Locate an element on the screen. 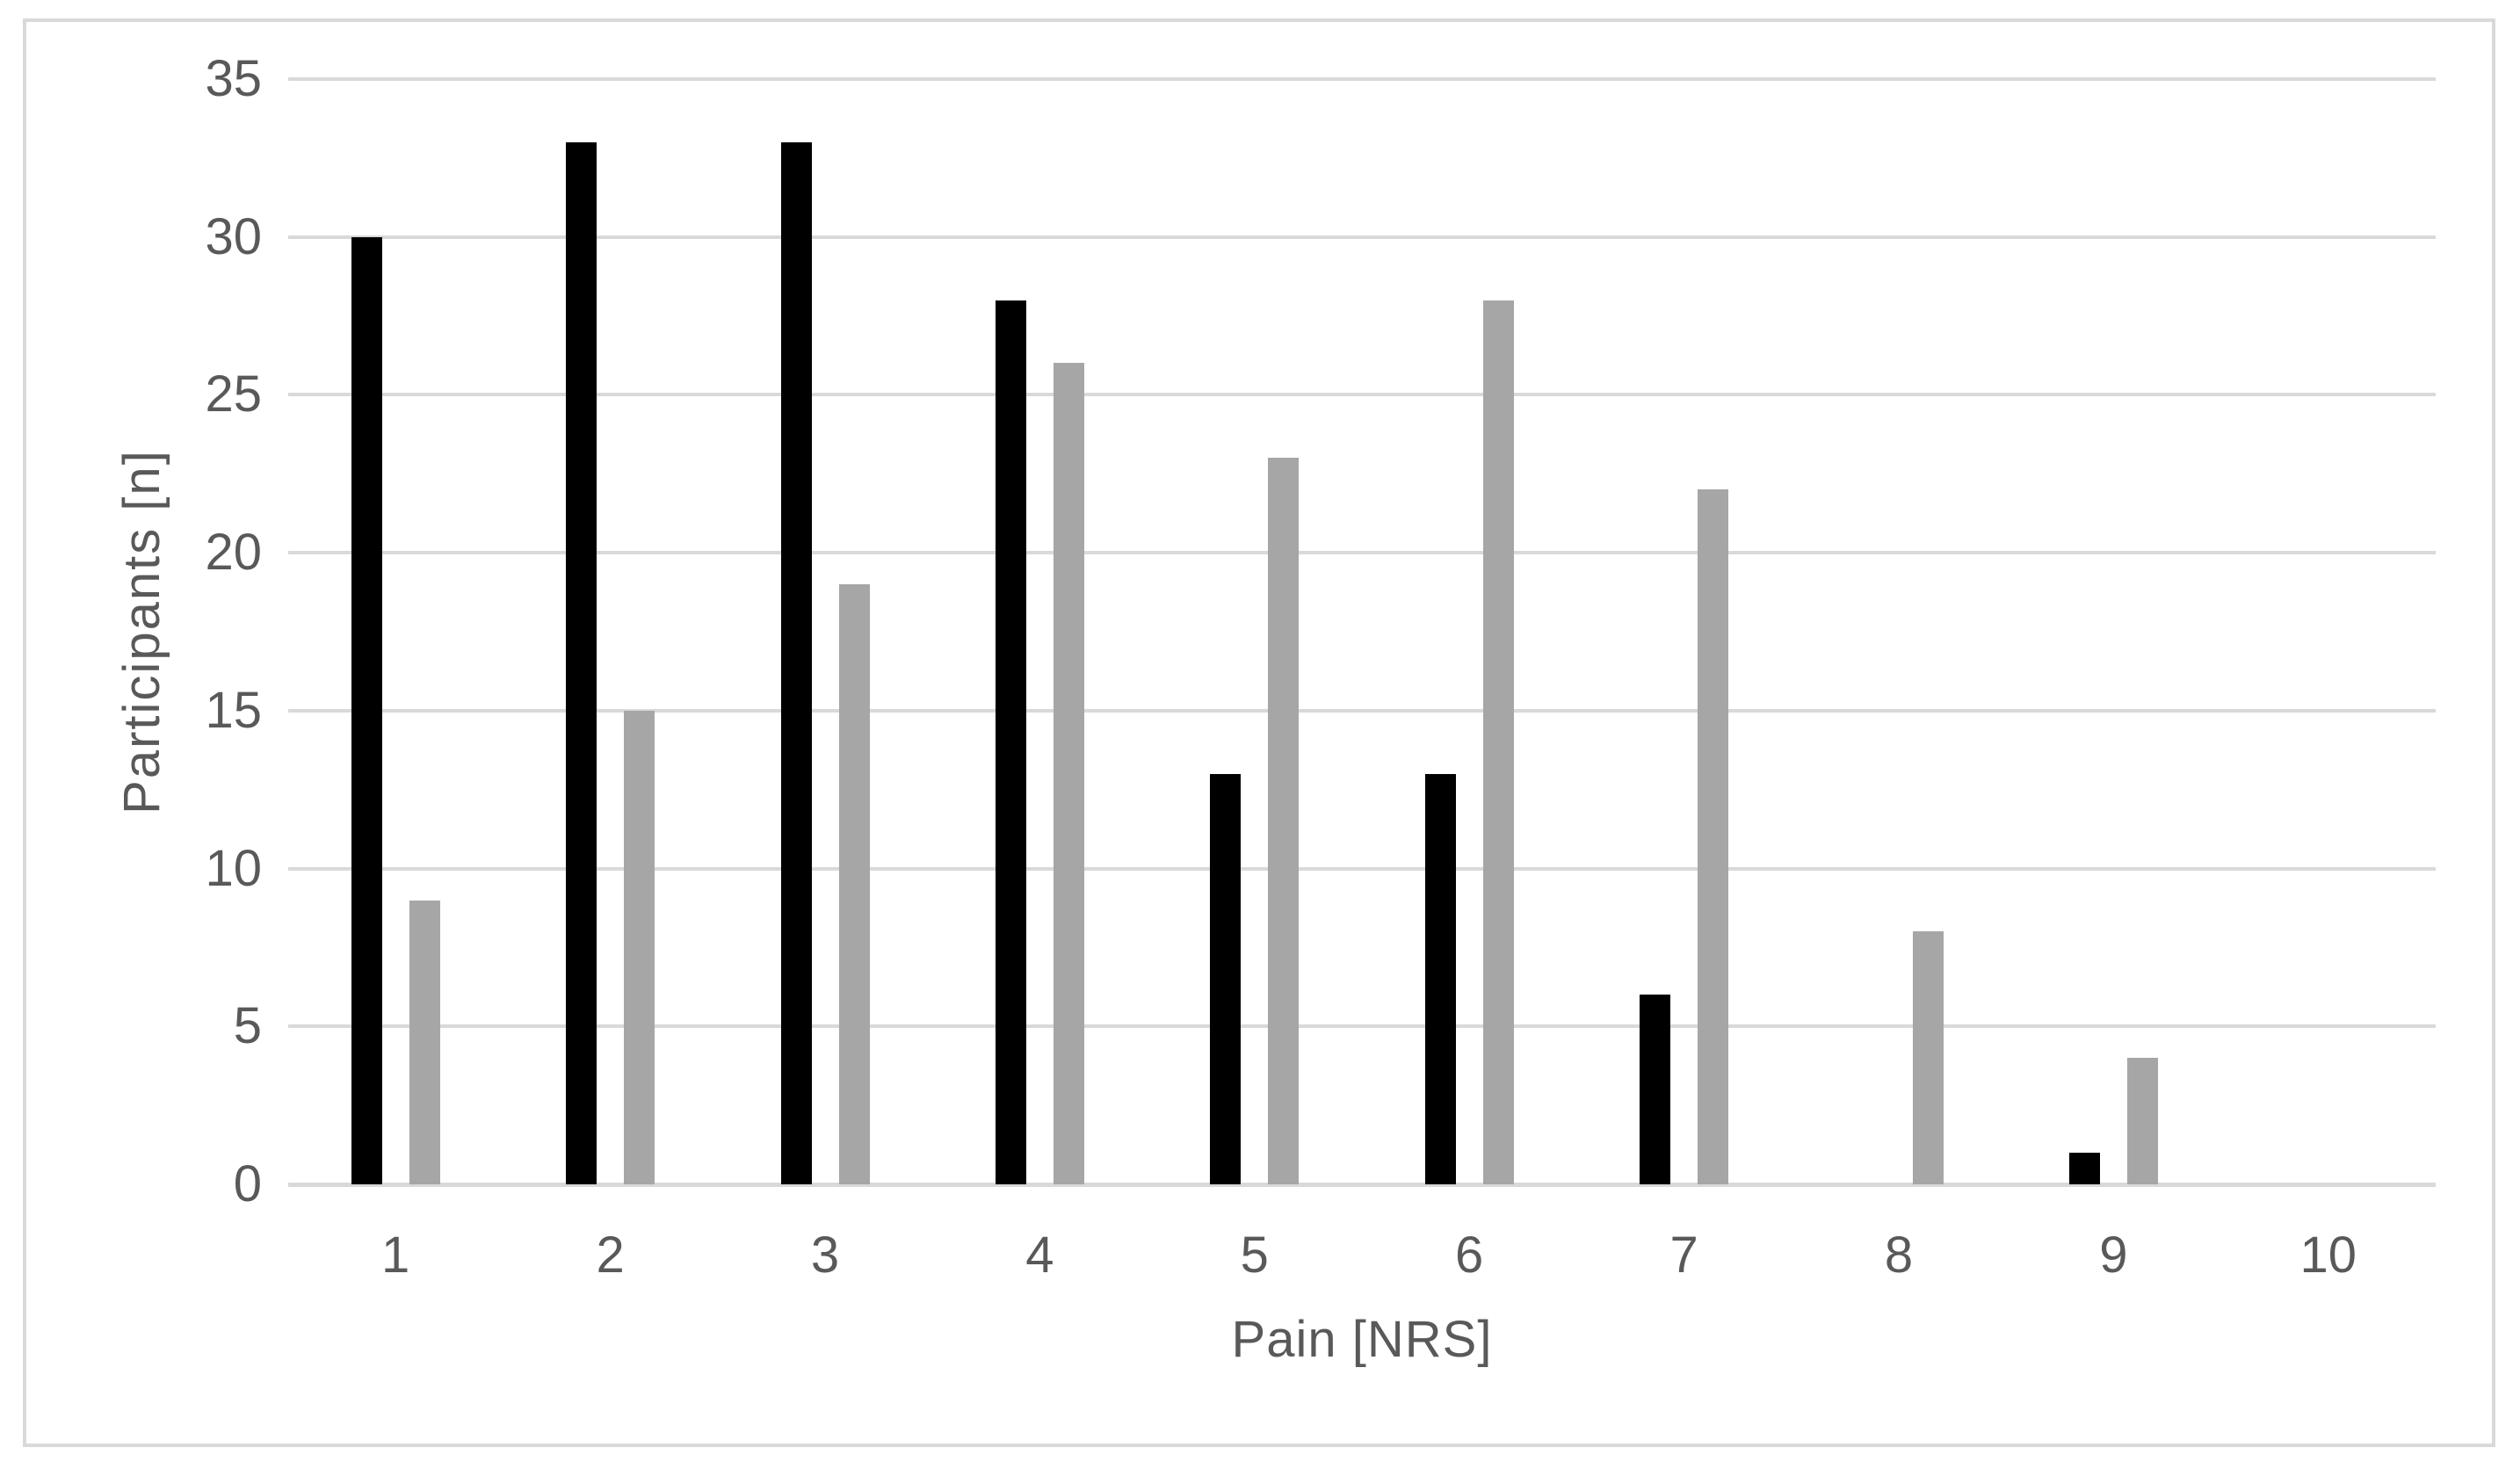 Image resolution: width=2520 pixels, height=1469 pixels. x-axis-line is located at coordinates (1362, 1185).